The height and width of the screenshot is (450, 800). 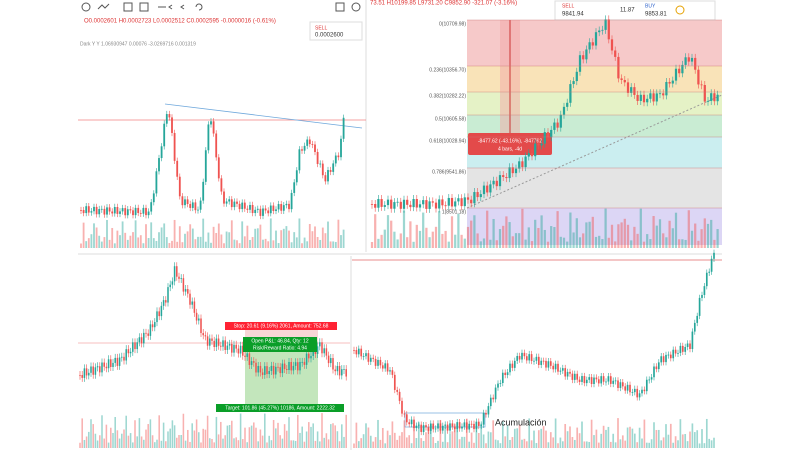 What do you see at coordinates (128, 7) in the screenshot?
I see `indicator-icon` at bounding box center [128, 7].